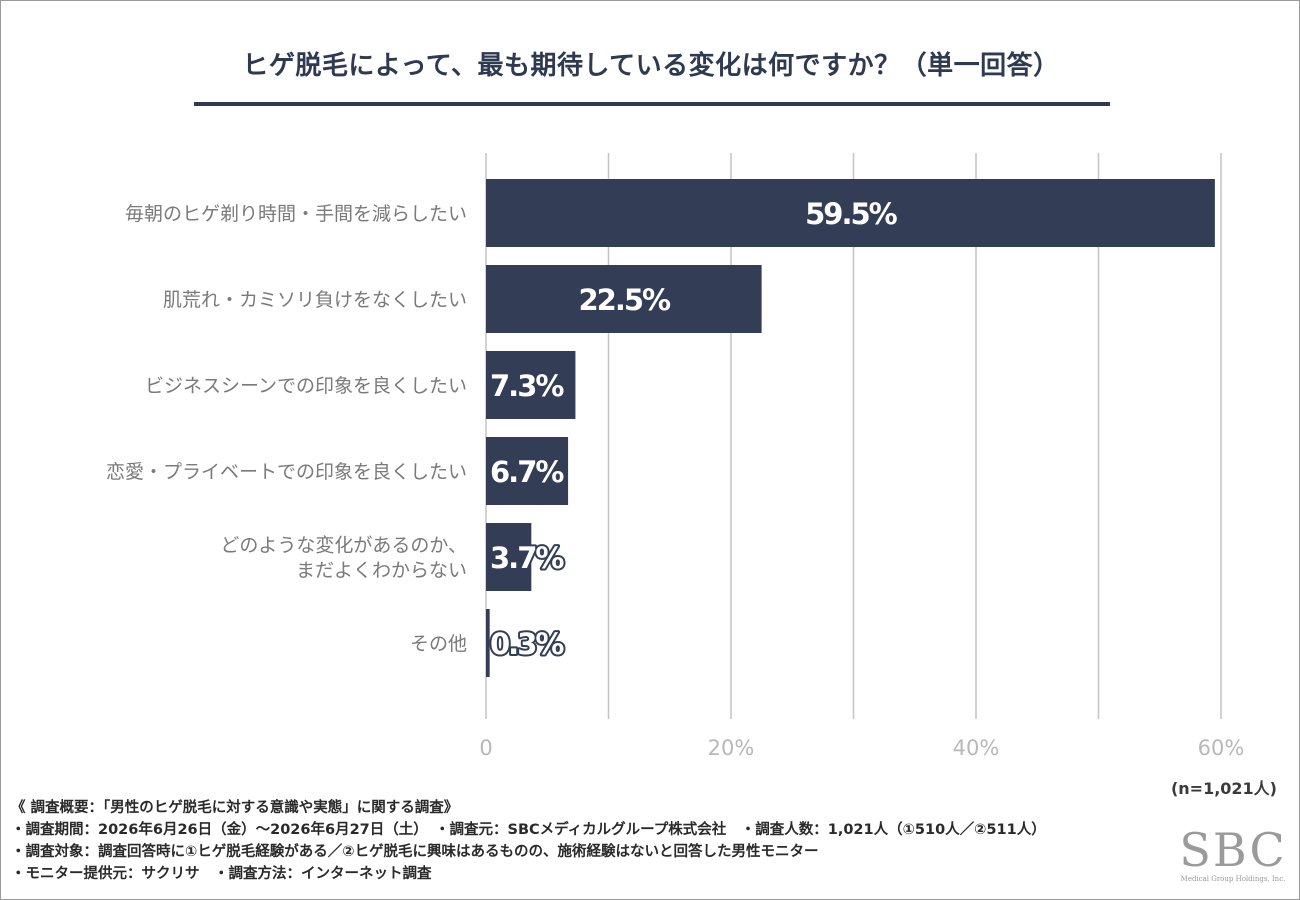  I want to click on value-label: 59.5%, so click(851, 214).